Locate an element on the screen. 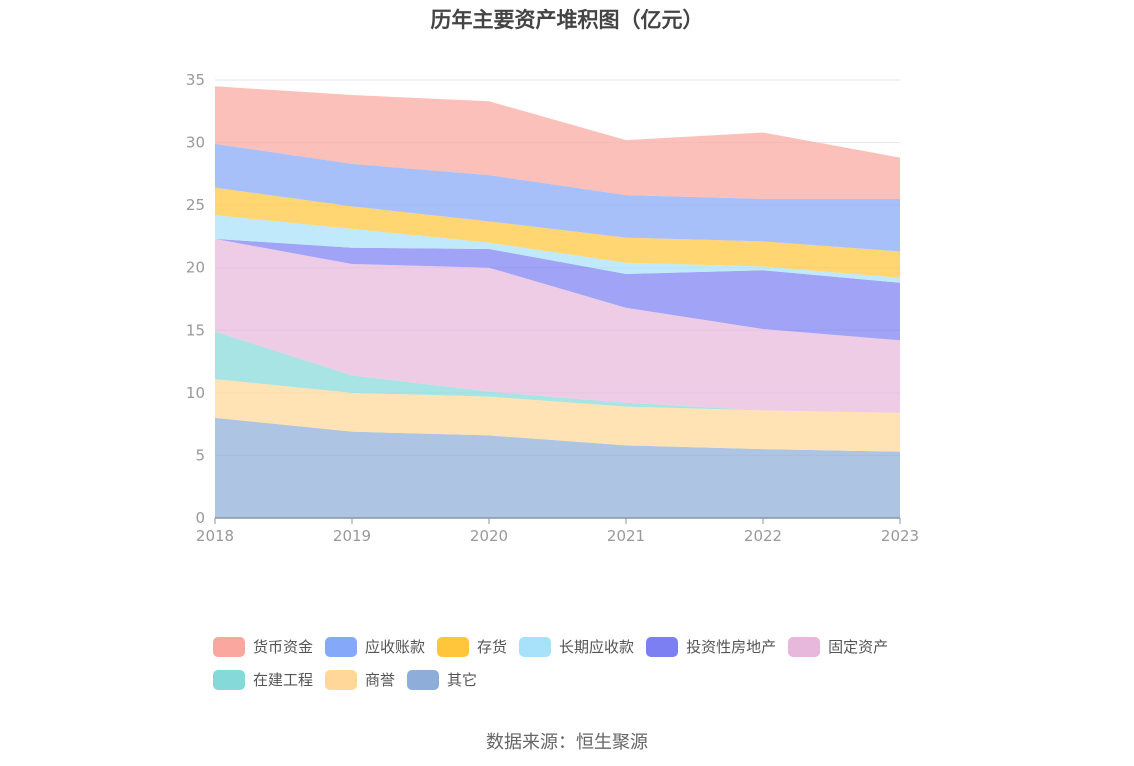 The width and height of the screenshot is (1134, 766). x-tick-label: 2020 is located at coordinates (489, 536).